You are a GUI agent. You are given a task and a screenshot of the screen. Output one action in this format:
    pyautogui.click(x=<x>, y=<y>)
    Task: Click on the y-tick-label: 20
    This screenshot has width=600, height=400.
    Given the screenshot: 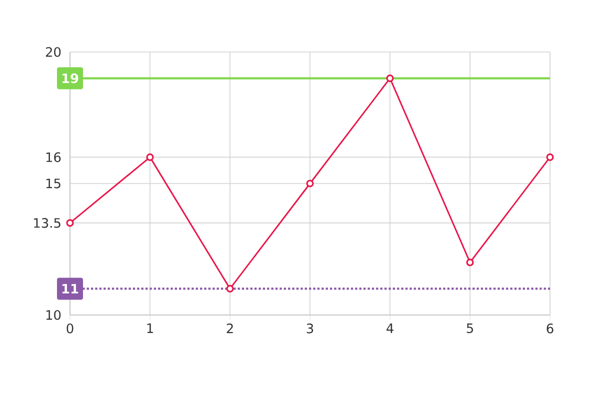 What is the action you would take?
    pyautogui.click(x=53, y=52)
    